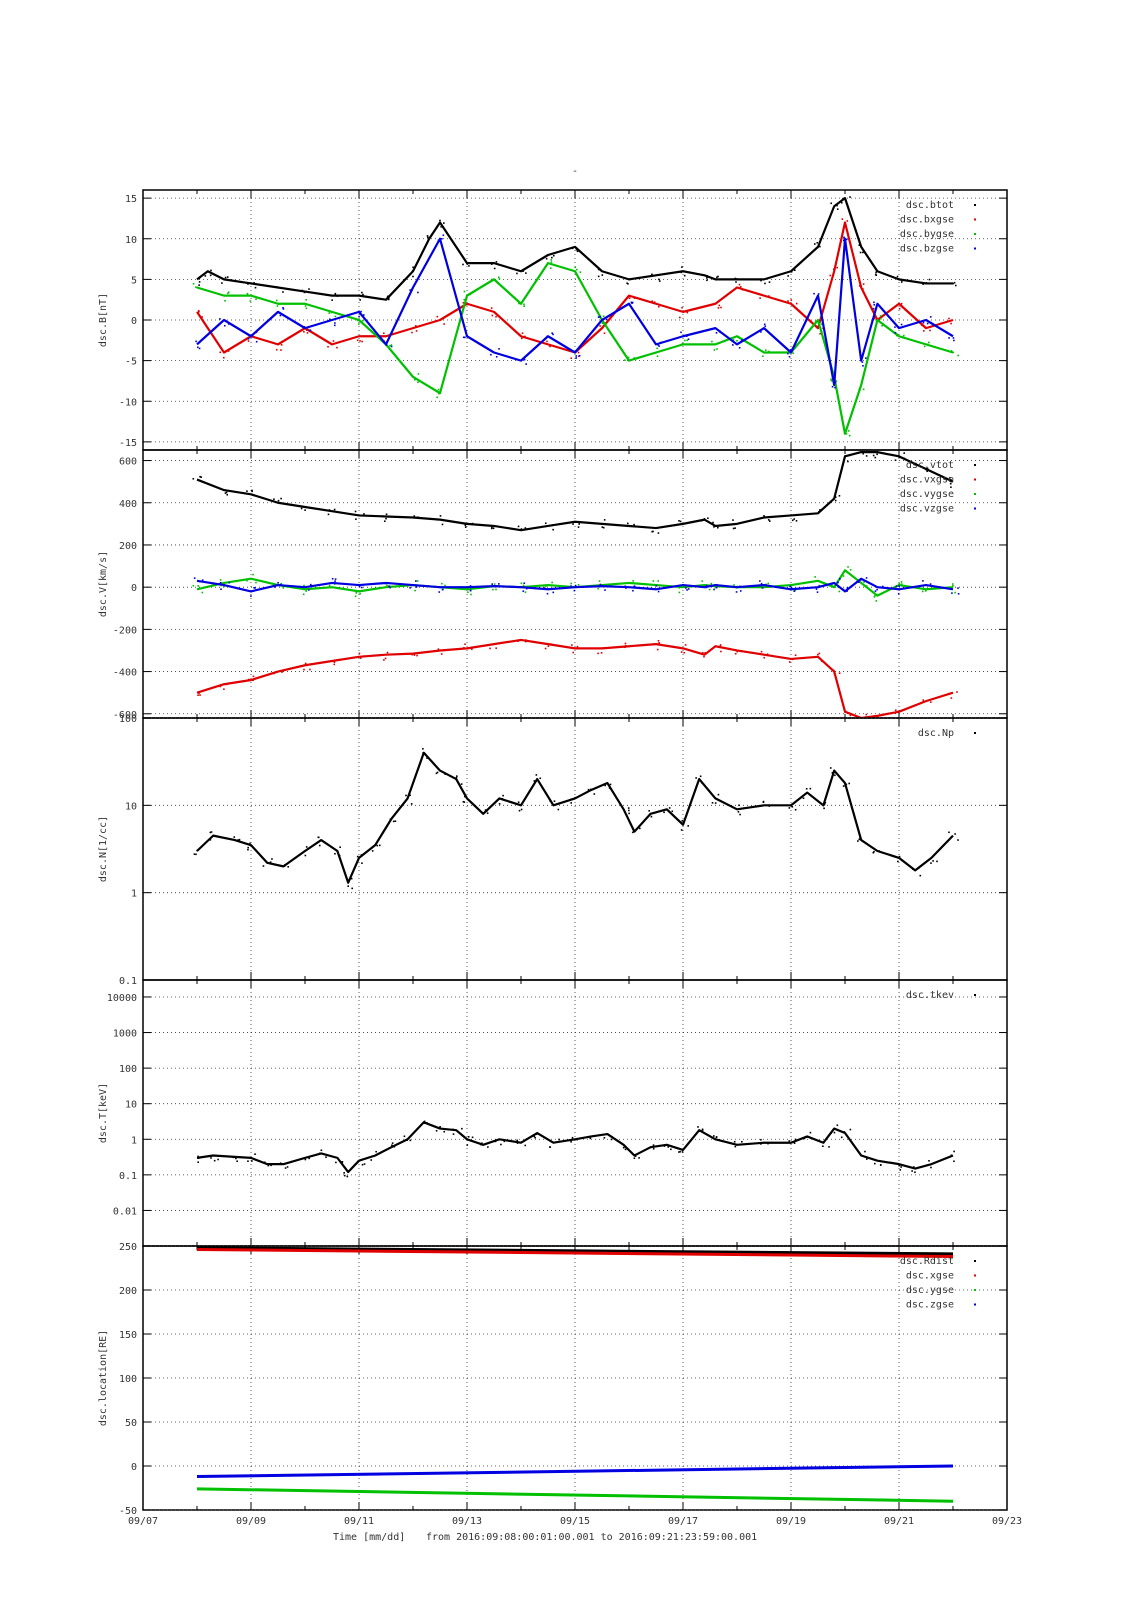  Describe the element at coordinates (930, 465) in the screenshot. I see `legend-label: dsc.vtot` at that location.